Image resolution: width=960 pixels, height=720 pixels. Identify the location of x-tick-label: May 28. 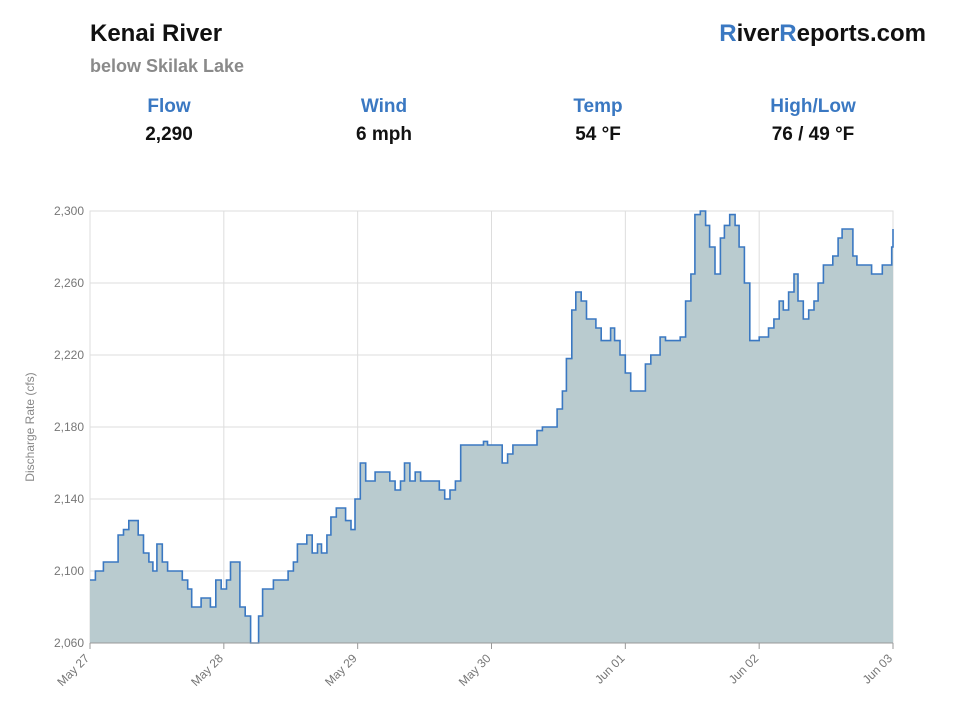
(207, 670).